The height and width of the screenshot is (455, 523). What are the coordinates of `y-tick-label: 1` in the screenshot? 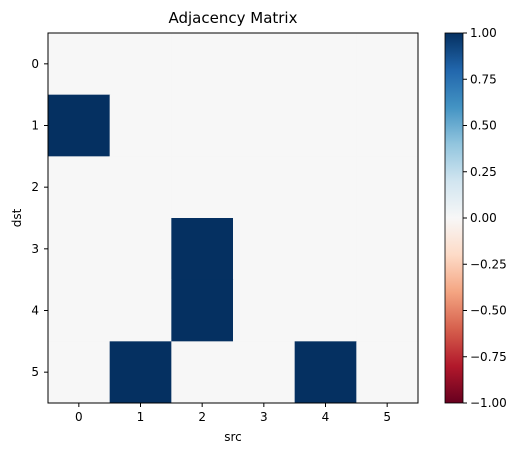 It's located at (35, 126).